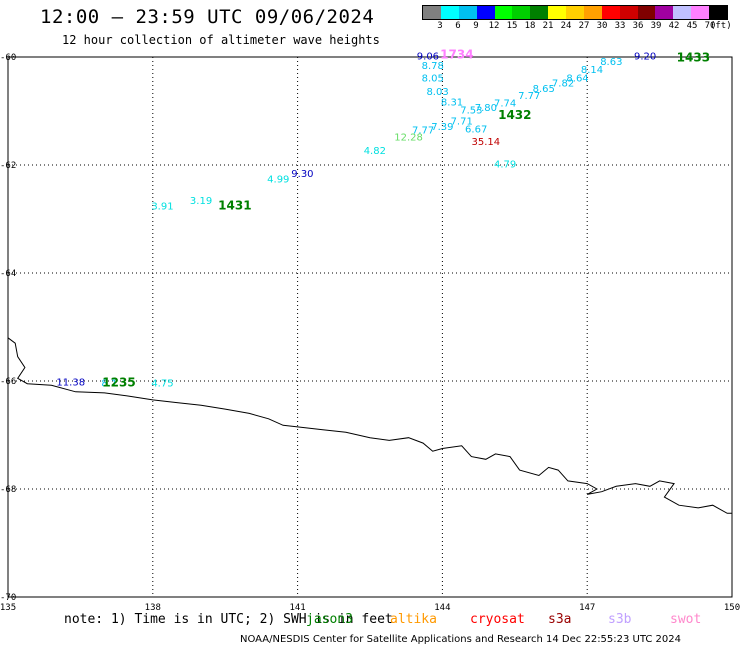 The width and height of the screenshot is (740, 650). Describe the element at coordinates (514, 115) in the screenshot. I see `pass-time-label: 1432` at that location.